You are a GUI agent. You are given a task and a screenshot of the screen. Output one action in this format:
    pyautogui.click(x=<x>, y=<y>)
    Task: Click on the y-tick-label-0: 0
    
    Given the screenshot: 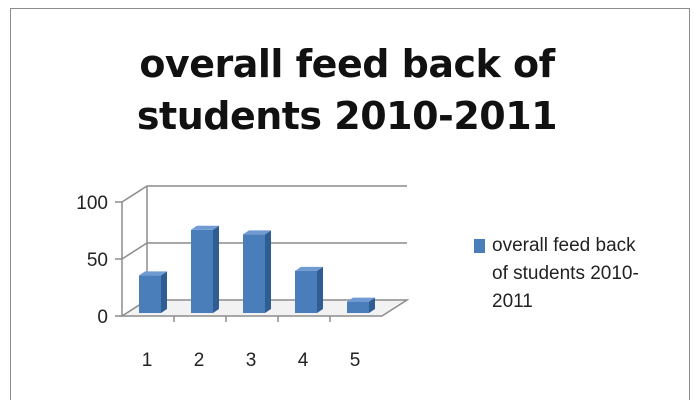 What is the action you would take?
    pyautogui.click(x=102, y=317)
    